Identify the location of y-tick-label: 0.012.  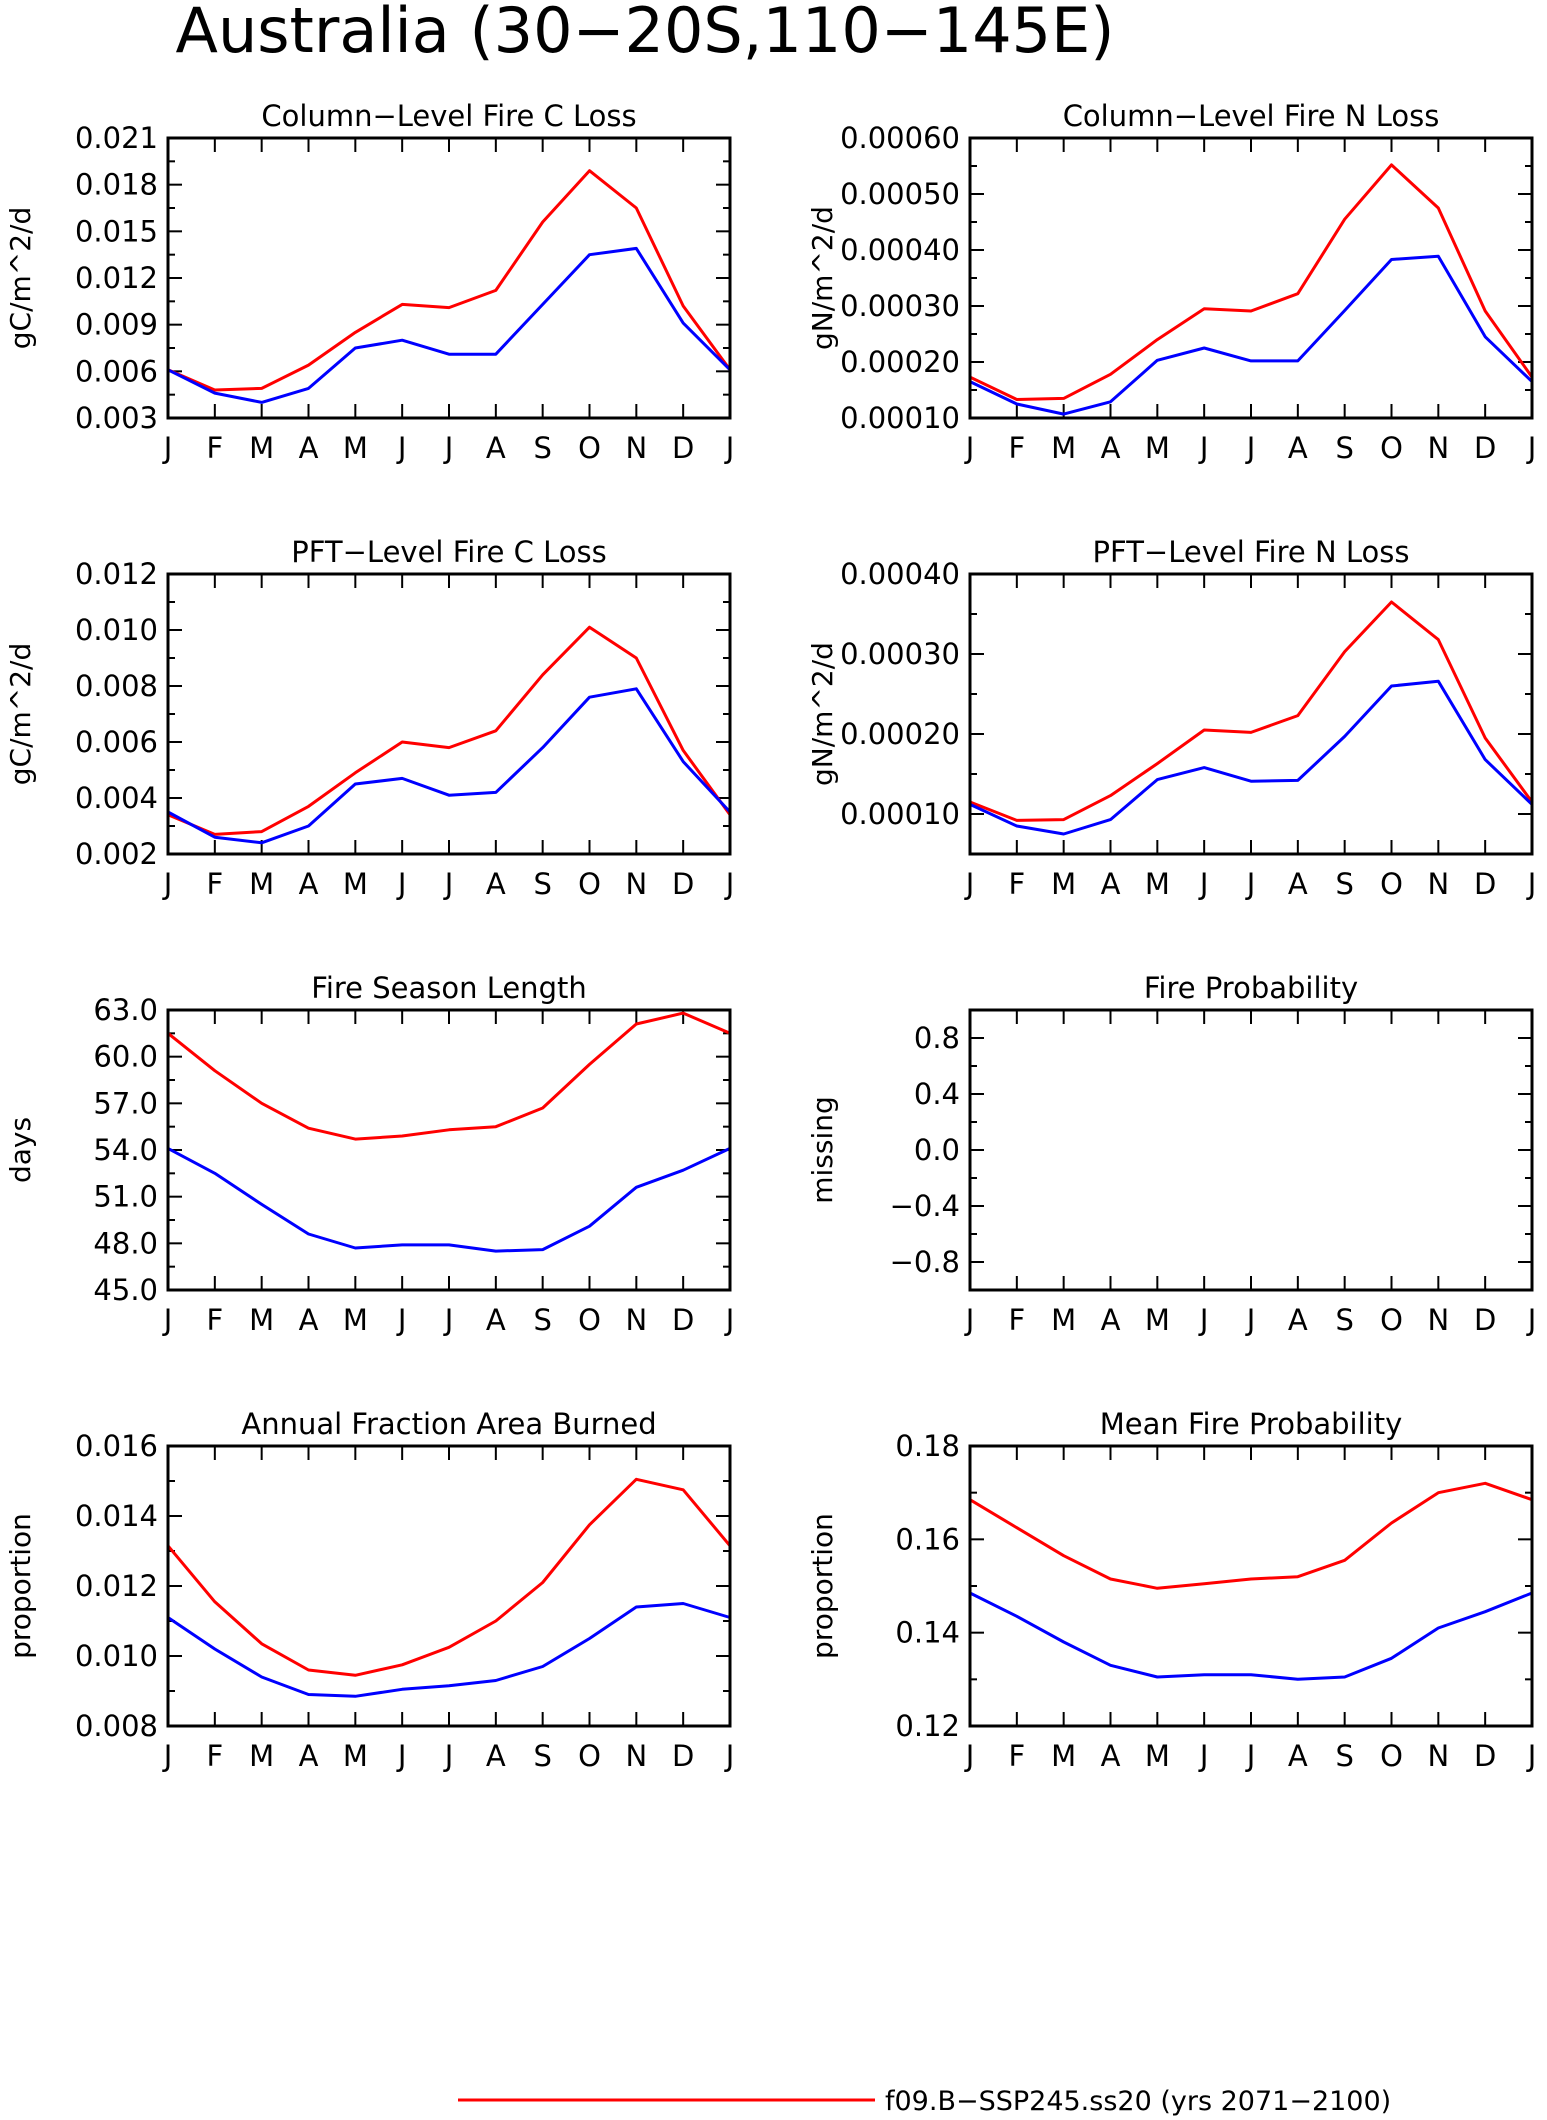
(116, 1586).